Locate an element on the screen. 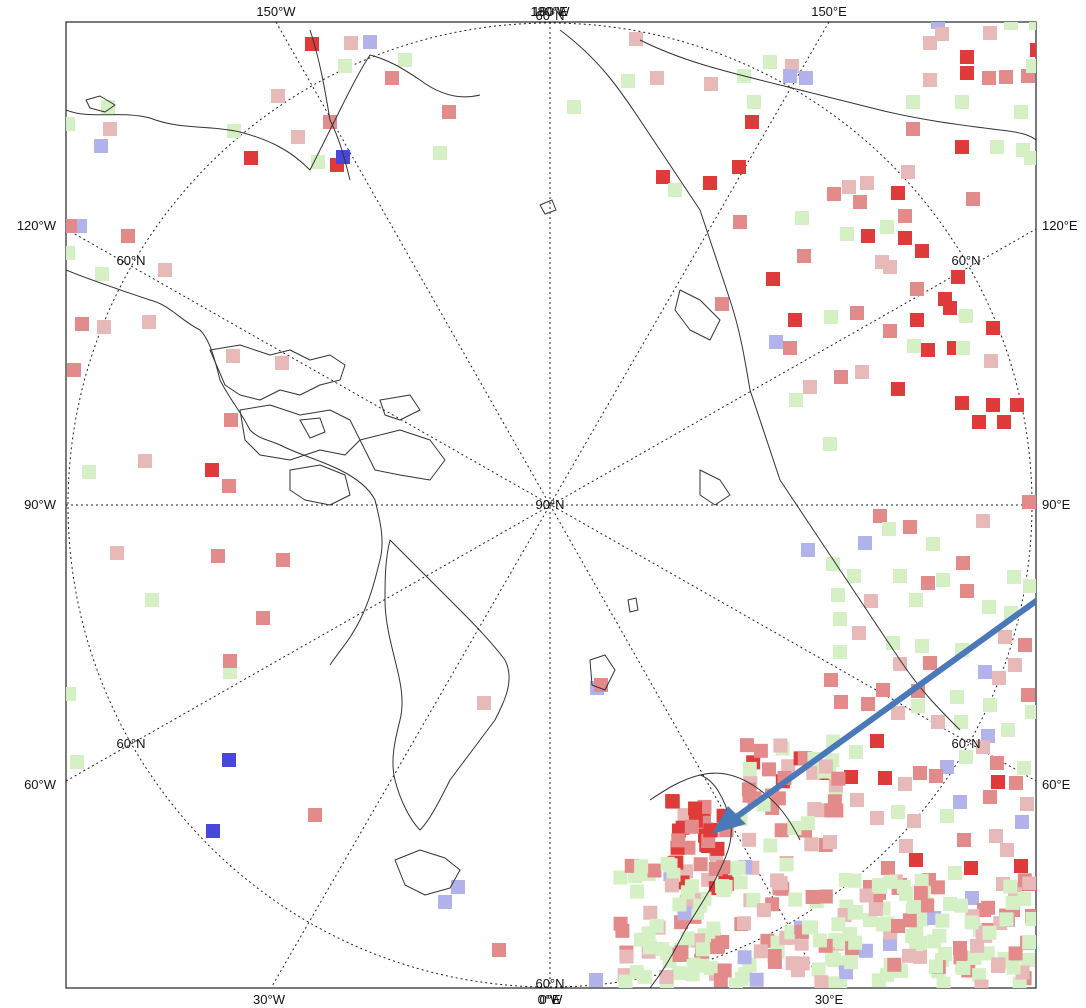 The image size is (1086, 1008). lon-label-left: 120°W is located at coordinates (37, 225).